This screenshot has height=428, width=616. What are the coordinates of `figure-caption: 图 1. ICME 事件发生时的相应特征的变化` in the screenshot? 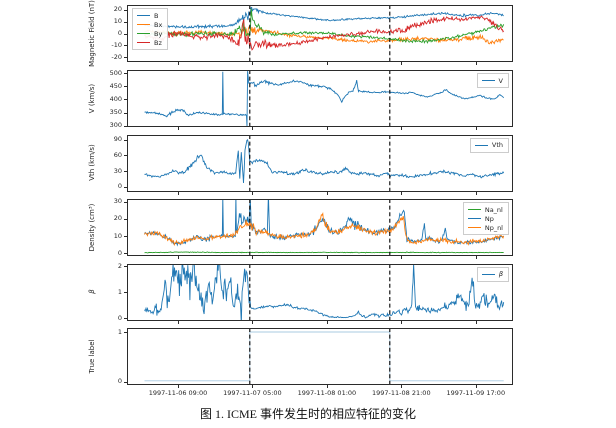 It's located at (307, 414).